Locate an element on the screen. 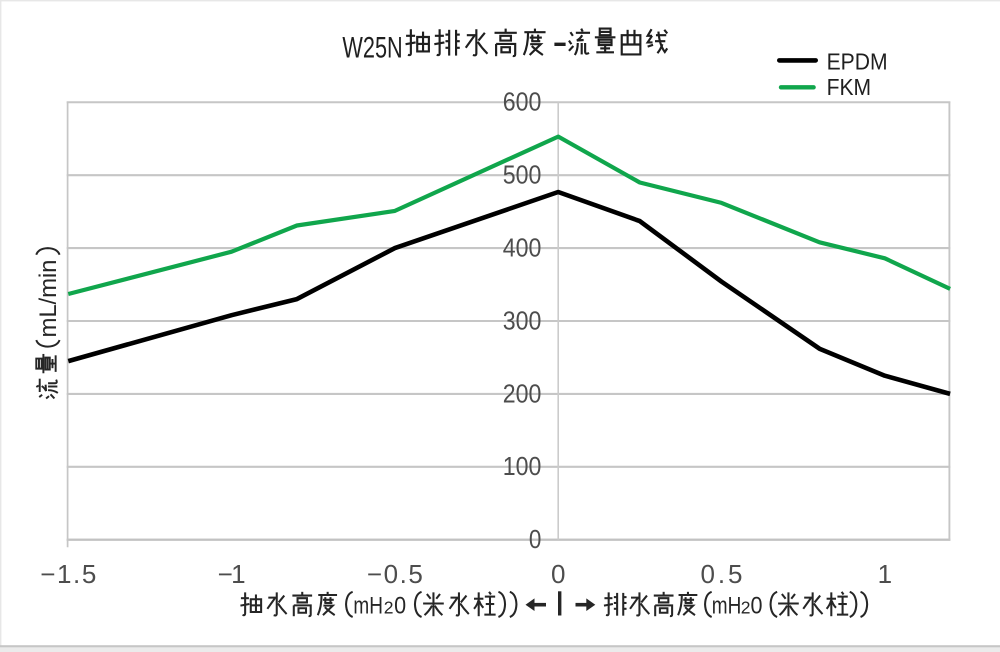  svg-text: 500 is located at coordinates (522, 175).